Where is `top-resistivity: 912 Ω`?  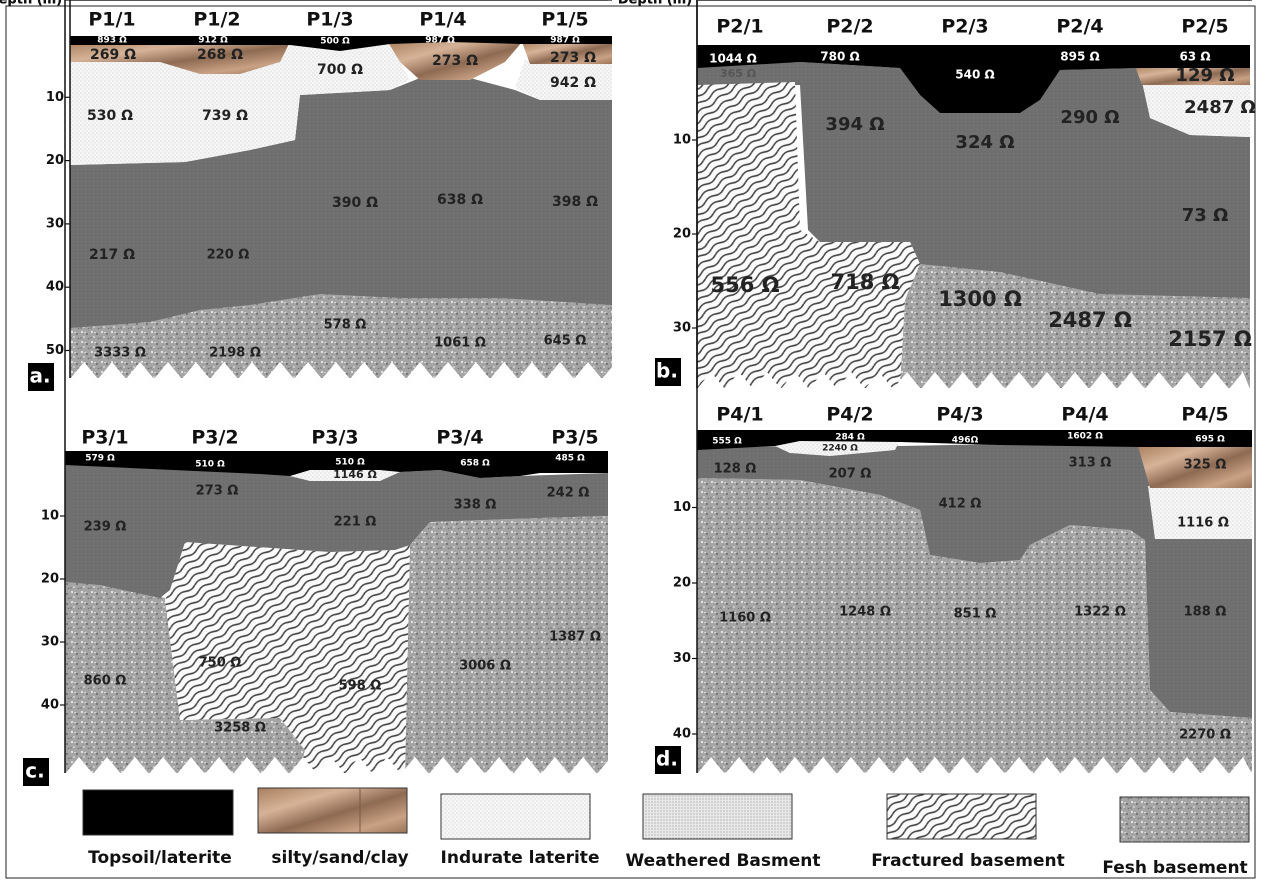 top-resistivity: 912 Ω is located at coordinates (213, 41).